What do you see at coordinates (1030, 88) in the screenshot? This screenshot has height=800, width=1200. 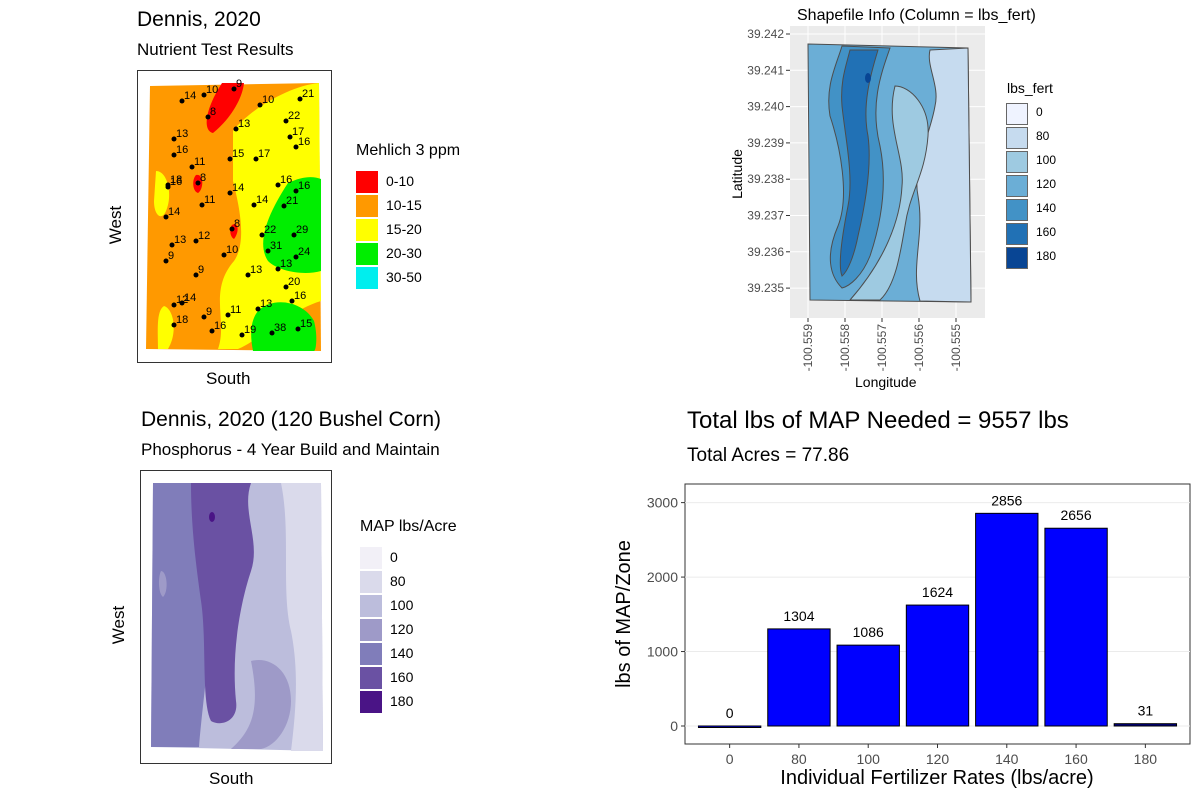 I see `shapefile-legend-title: lbs_fert` at bounding box center [1030, 88].